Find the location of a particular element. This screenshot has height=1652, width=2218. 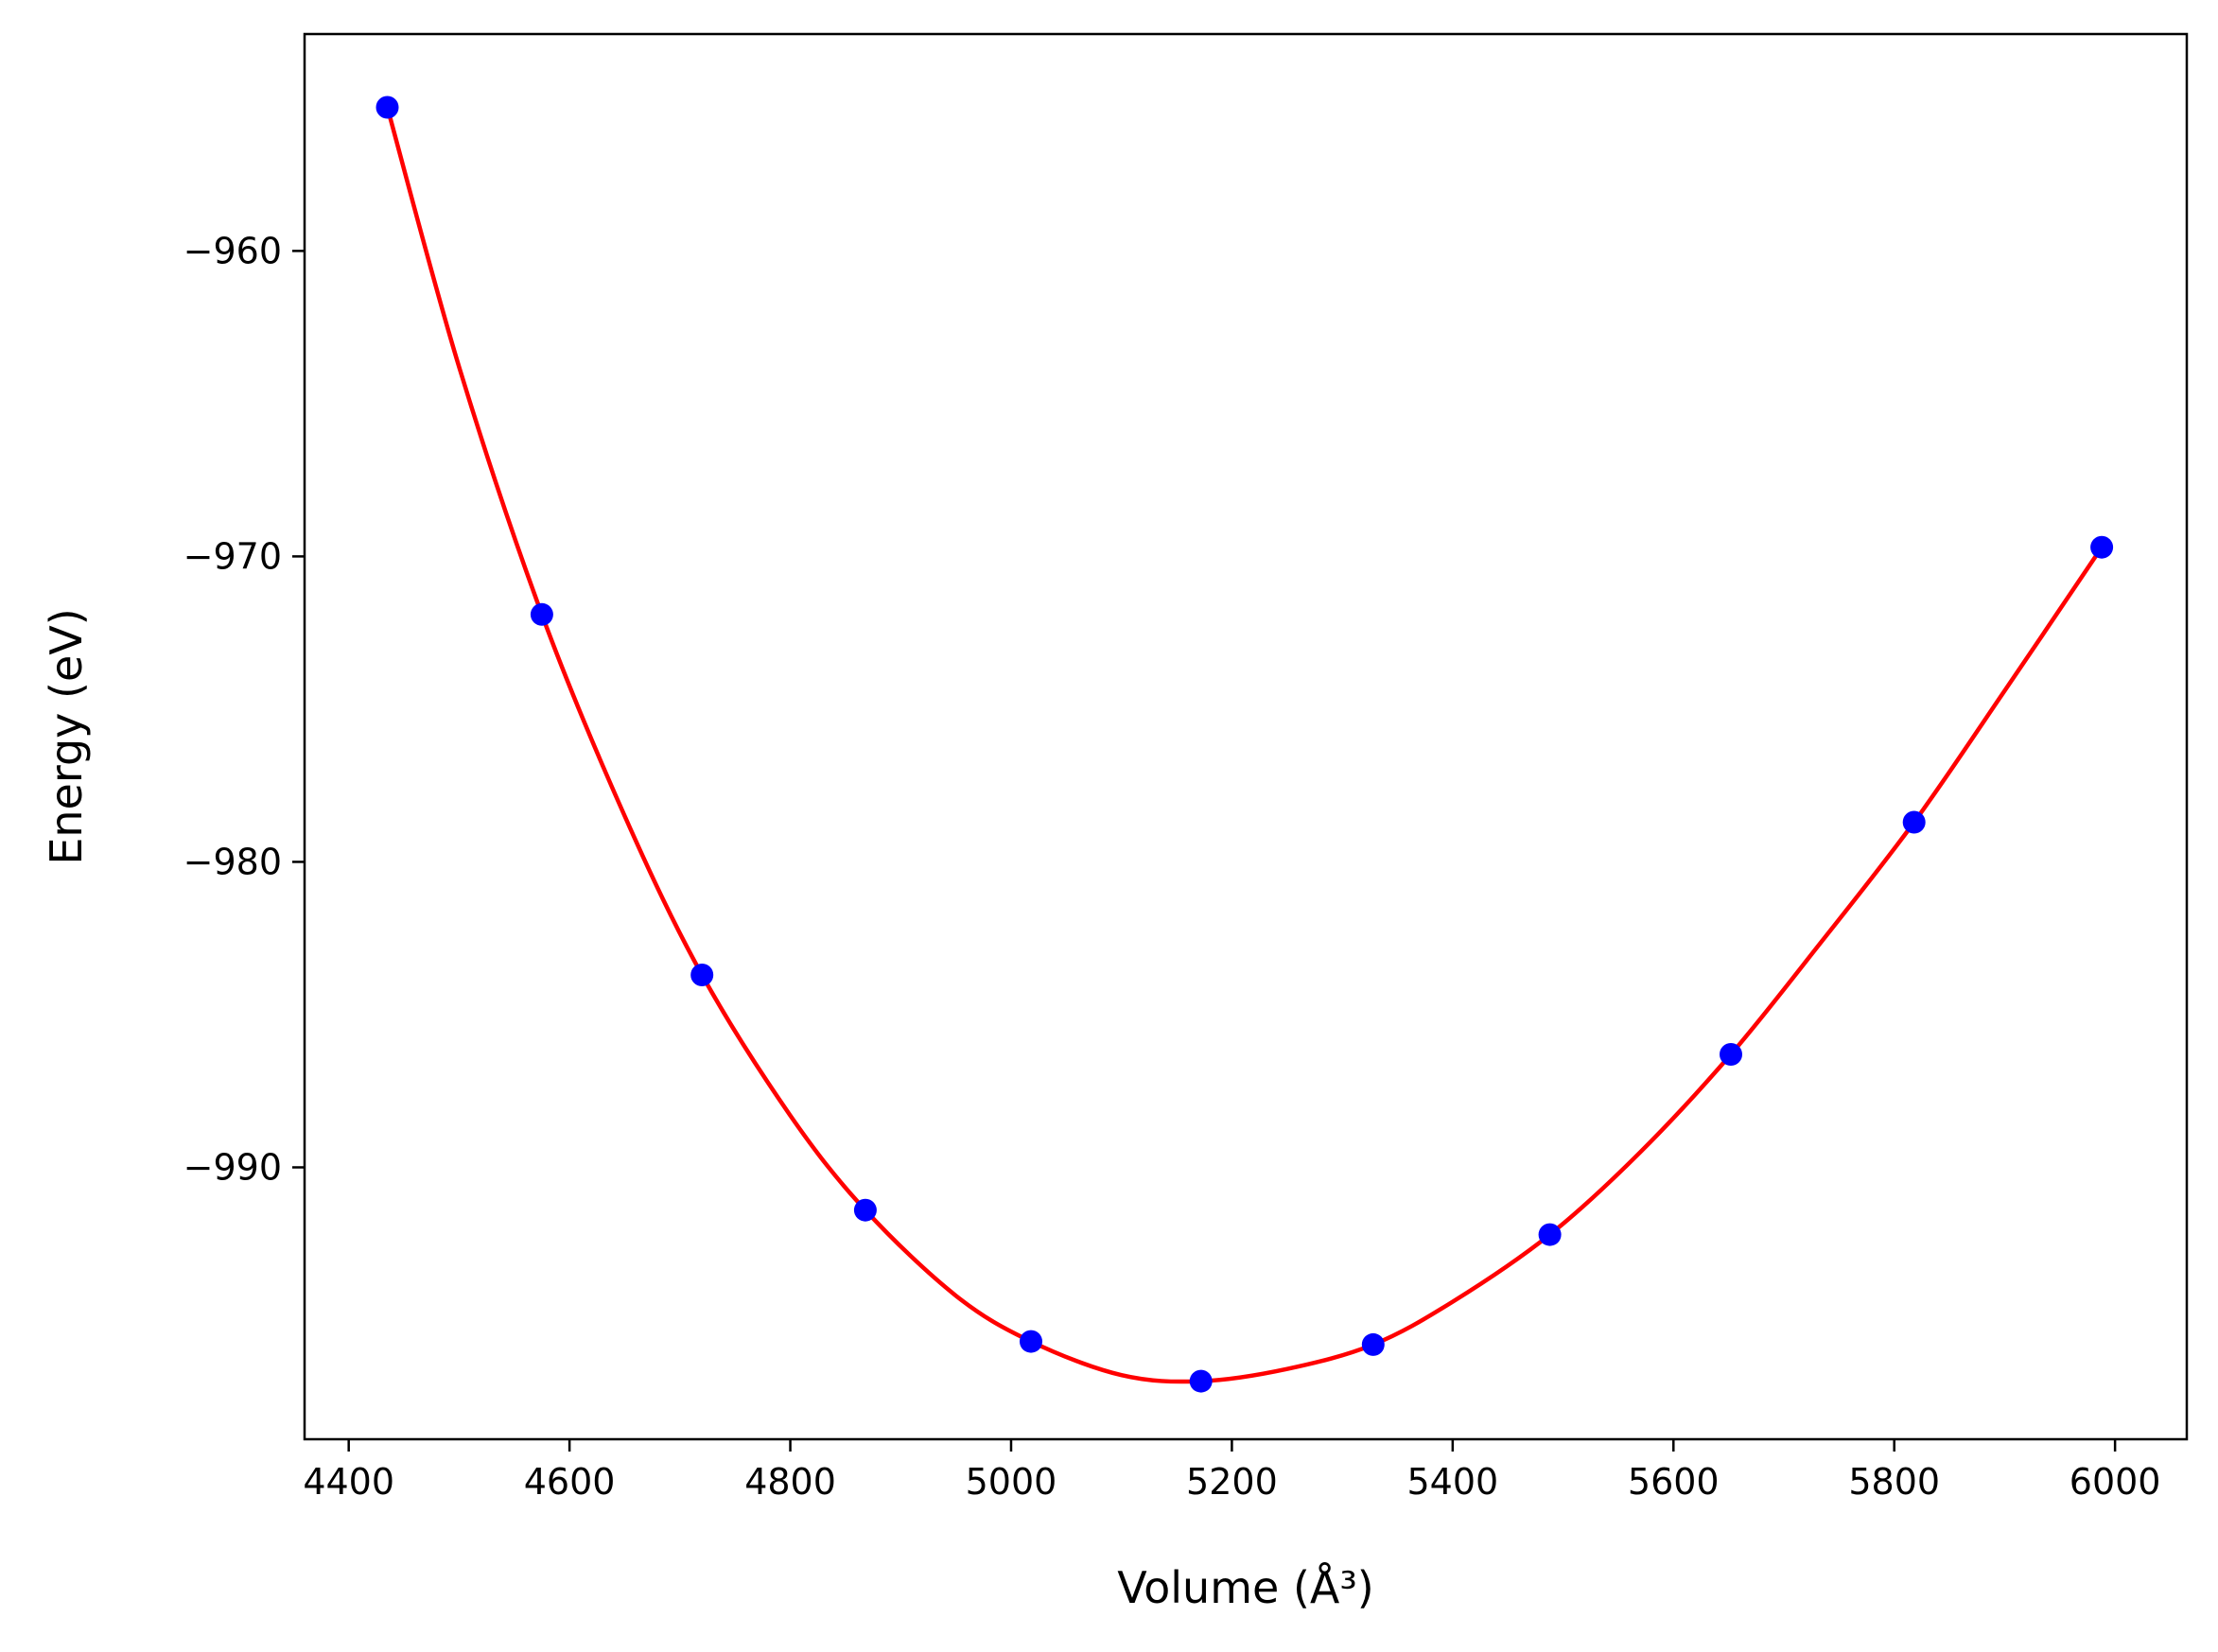

x-tick-label: 5400 is located at coordinates (1452, 1482).